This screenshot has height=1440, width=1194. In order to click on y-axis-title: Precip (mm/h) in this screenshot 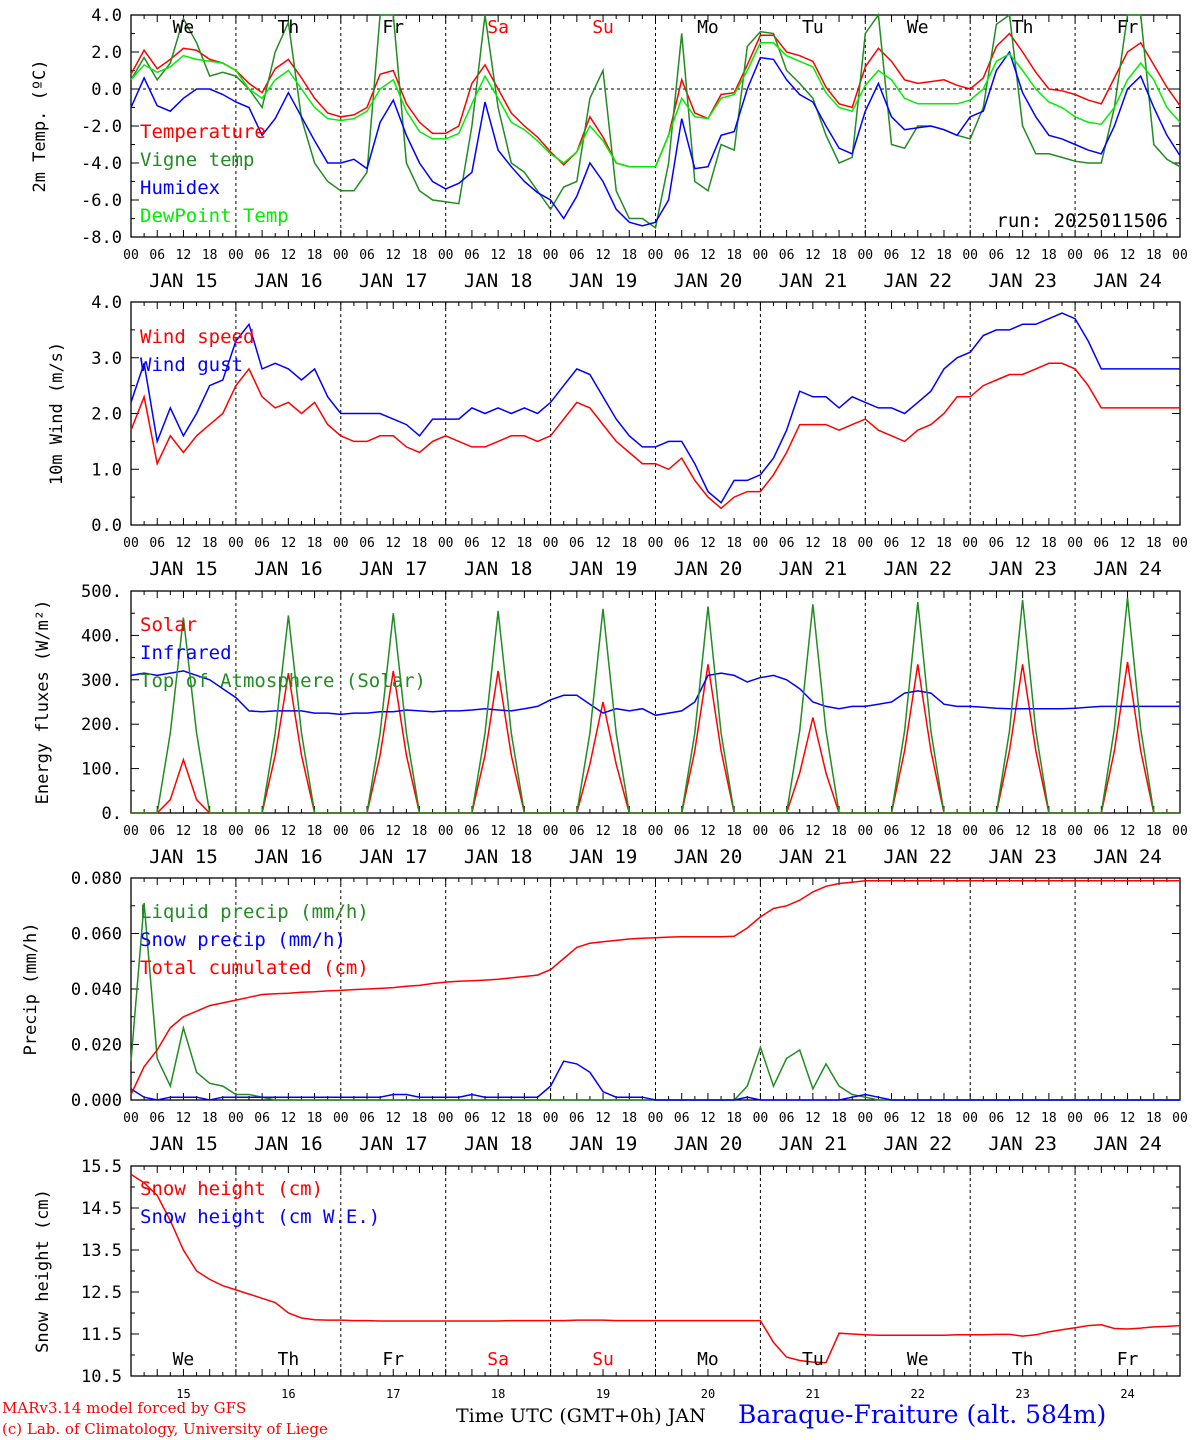, I will do `click(31, 988)`.